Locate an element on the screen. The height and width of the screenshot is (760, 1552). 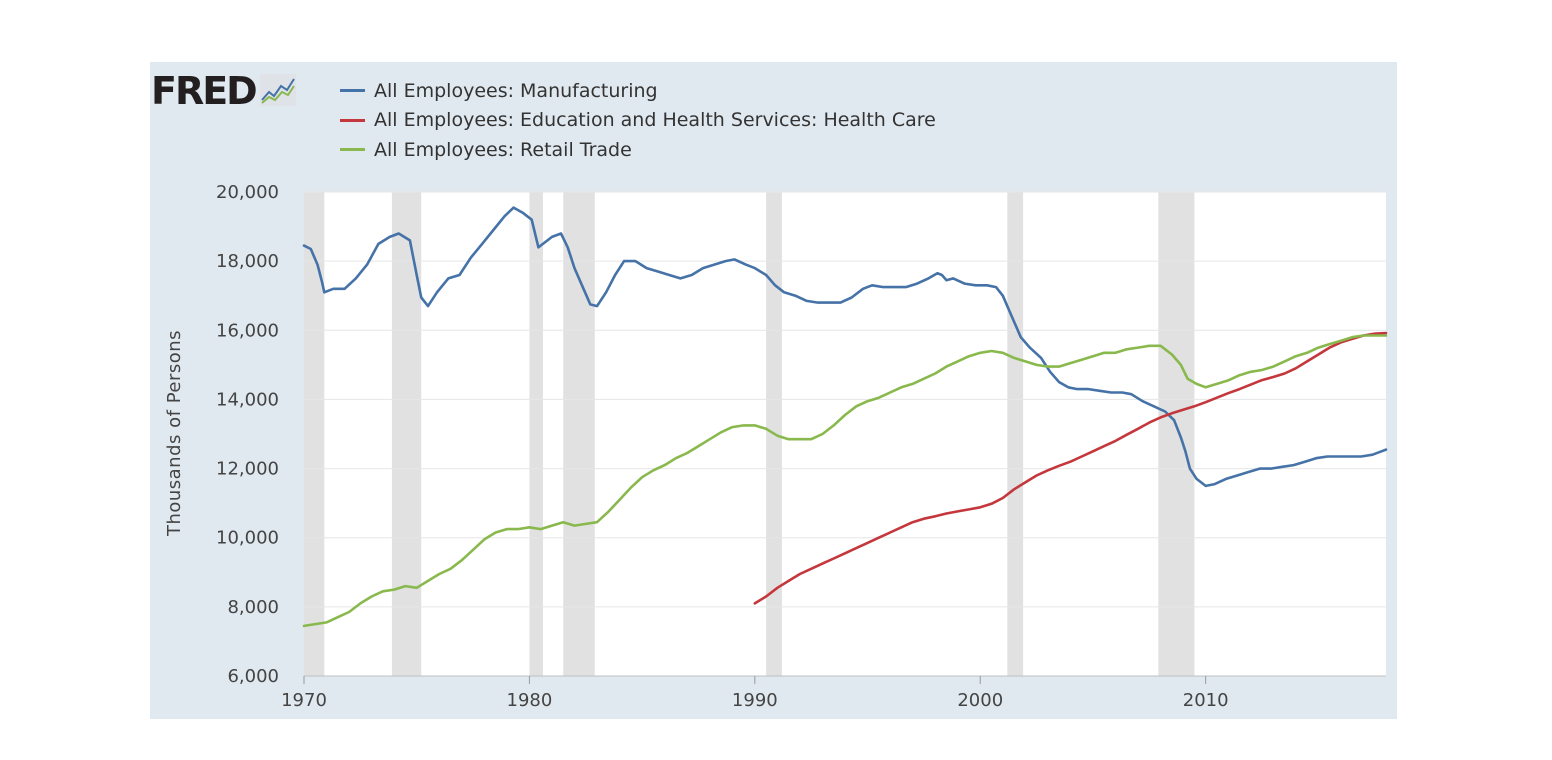
fred-logo: FRED is located at coordinates (223, 91).